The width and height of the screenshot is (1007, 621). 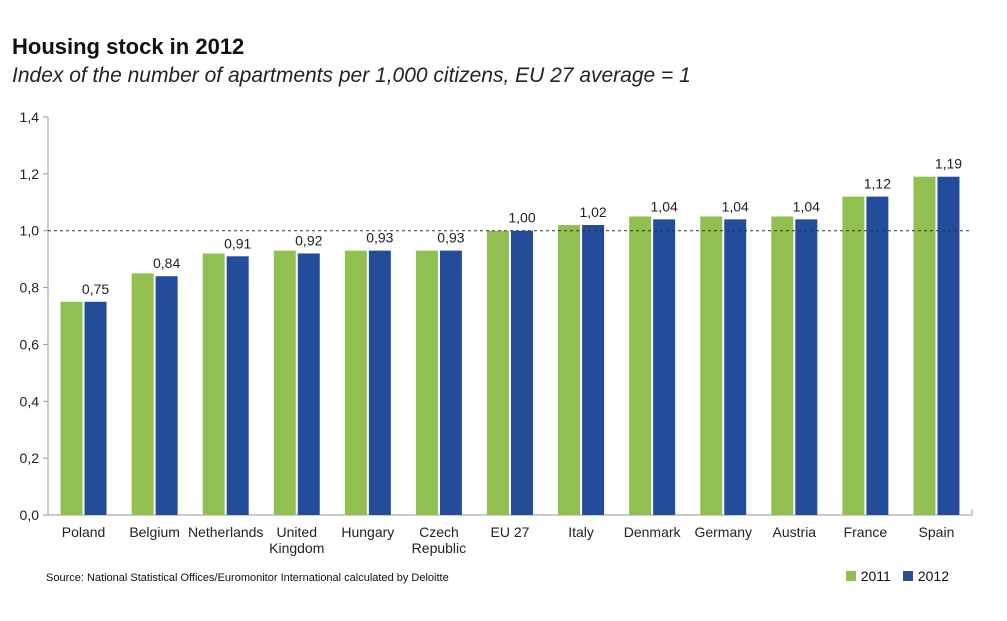 What do you see at coordinates (510, 532) in the screenshot?
I see `x-tick-label: EU 27` at bounding box center [510, 532].